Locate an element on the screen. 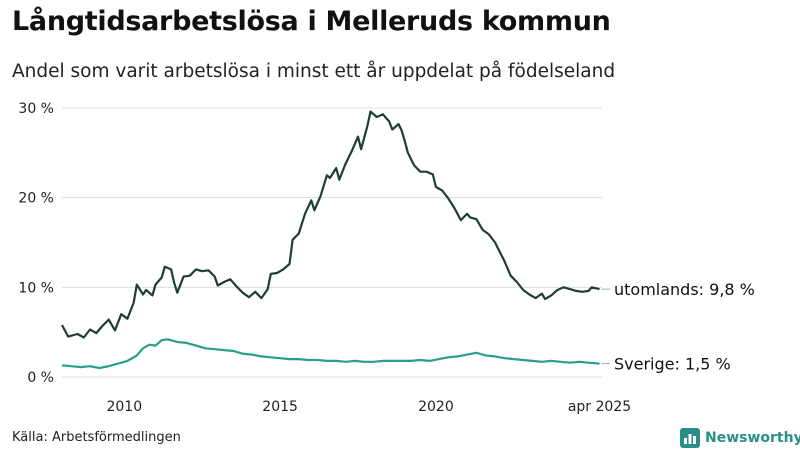  series-labels: utomlands: 9,8 % Sverige: 1,5 % is located at coordinates (678, 327).